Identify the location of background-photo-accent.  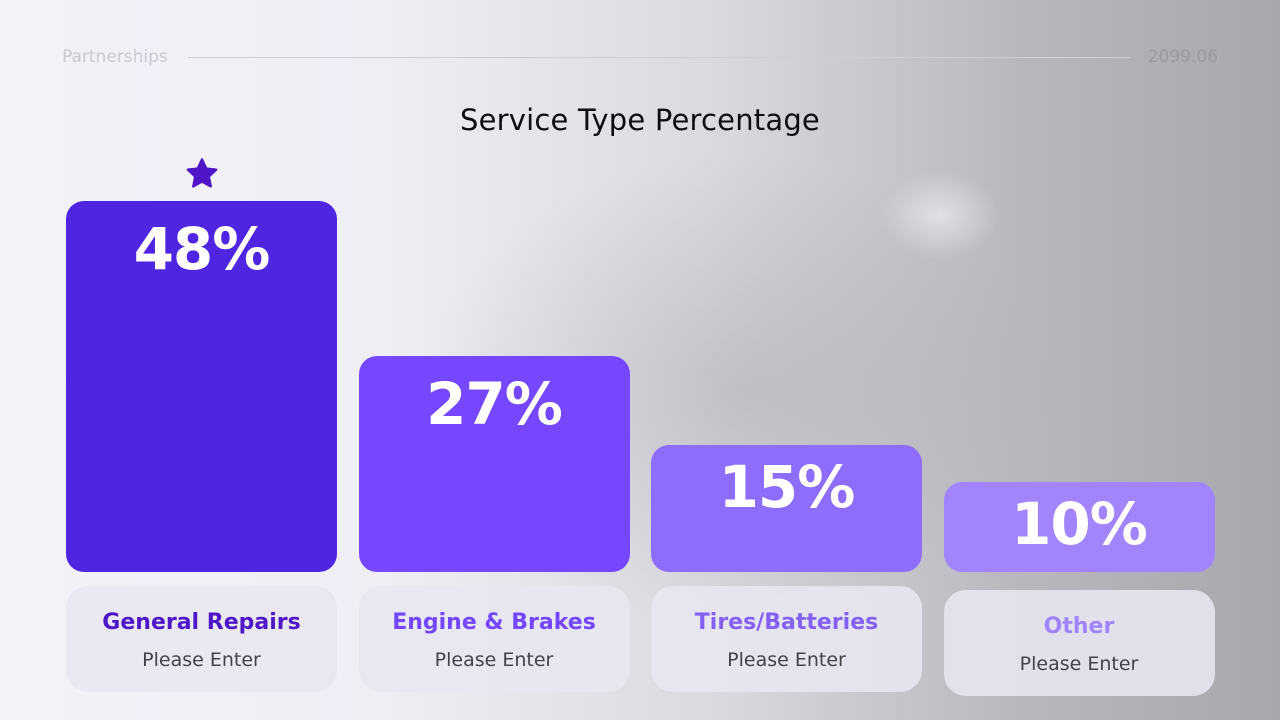
(940, 215).